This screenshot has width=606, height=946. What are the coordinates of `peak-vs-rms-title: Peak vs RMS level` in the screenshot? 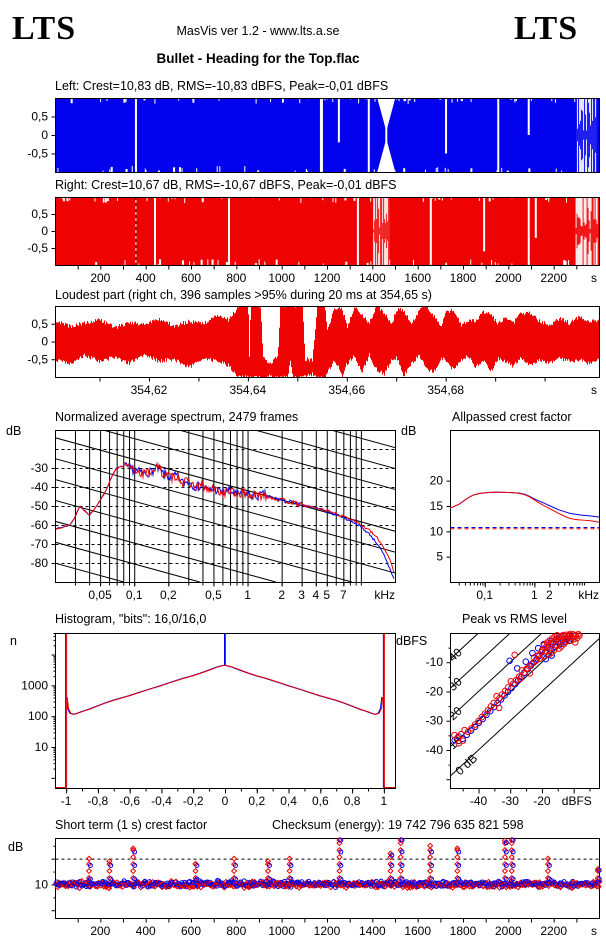 It's located at (514, 619).